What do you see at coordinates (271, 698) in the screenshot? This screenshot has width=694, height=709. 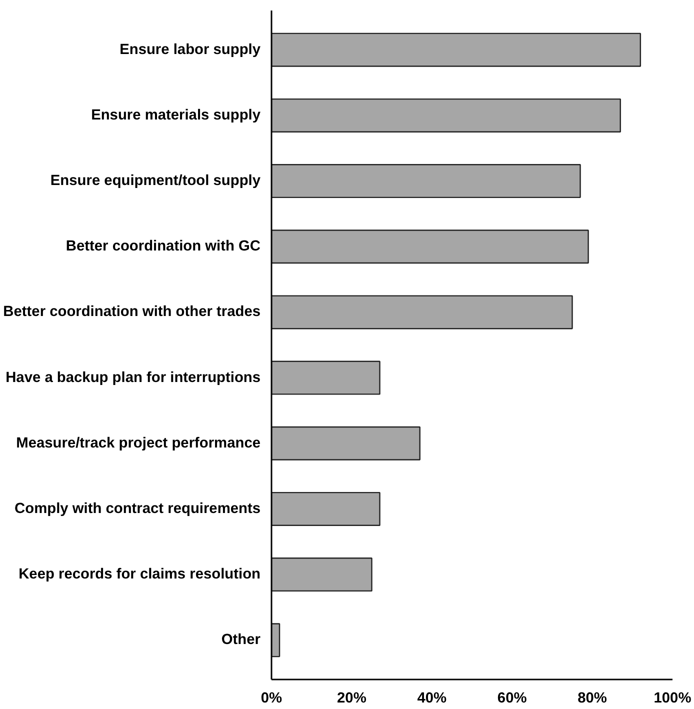 I see `x-tick-label: 0%` at bounding box center [271, 698].